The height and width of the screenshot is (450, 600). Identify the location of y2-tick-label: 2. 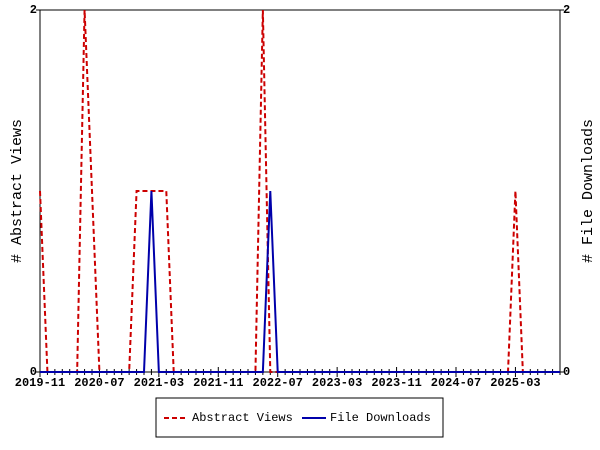
(566, 10).